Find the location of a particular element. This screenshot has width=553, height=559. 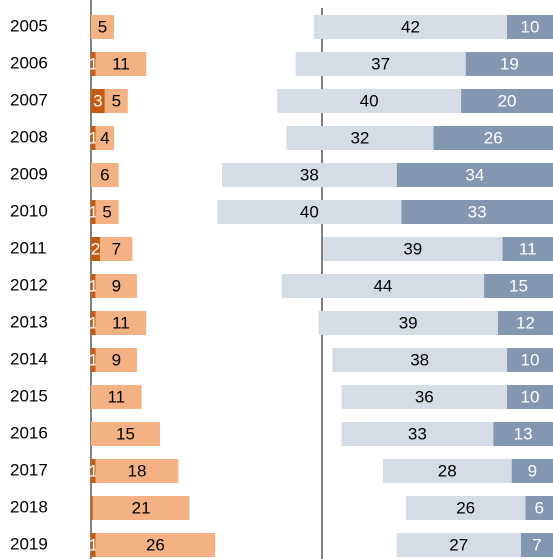

y-tick-label: 2018 is located at coordinates (29, 506).